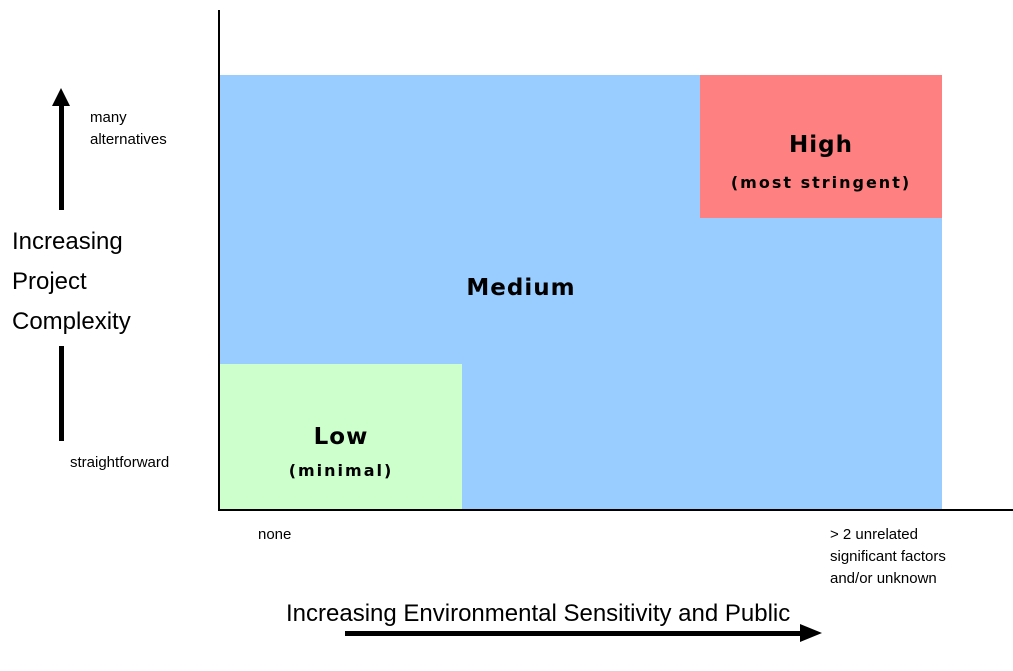  I want to click on y-axis-label: Increasing Project Complexity, so click(102, 278).